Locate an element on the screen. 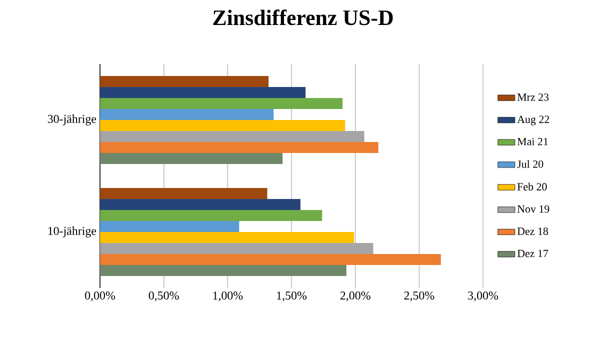  legend-label: Nov 19 is located at coordinates (533, 209).